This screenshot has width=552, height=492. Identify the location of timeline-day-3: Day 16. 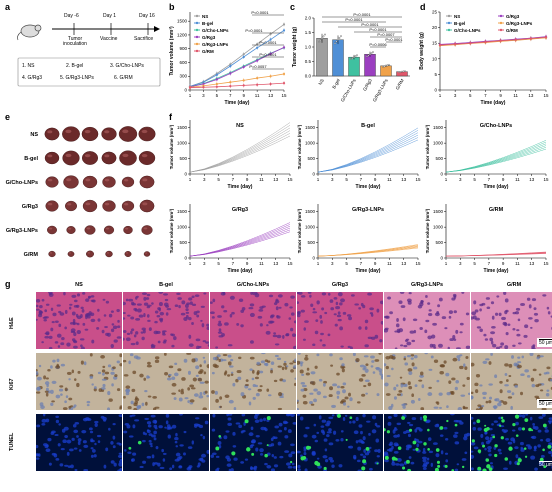
(147, 16).